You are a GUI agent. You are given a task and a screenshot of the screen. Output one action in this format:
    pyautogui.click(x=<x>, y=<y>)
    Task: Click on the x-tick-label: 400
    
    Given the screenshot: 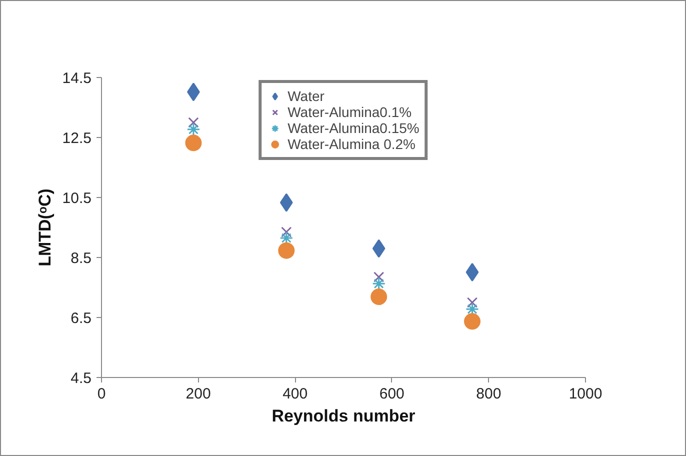 What is the action you would take?
    pyautogui.click(x=295, y=394)
    